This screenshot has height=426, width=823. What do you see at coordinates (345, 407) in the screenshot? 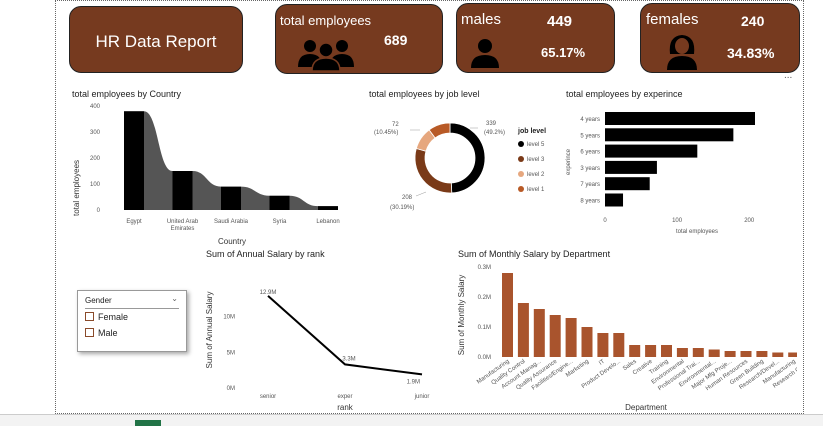
I see `rank-xlabel: rank` at bounding box center [345, 407].